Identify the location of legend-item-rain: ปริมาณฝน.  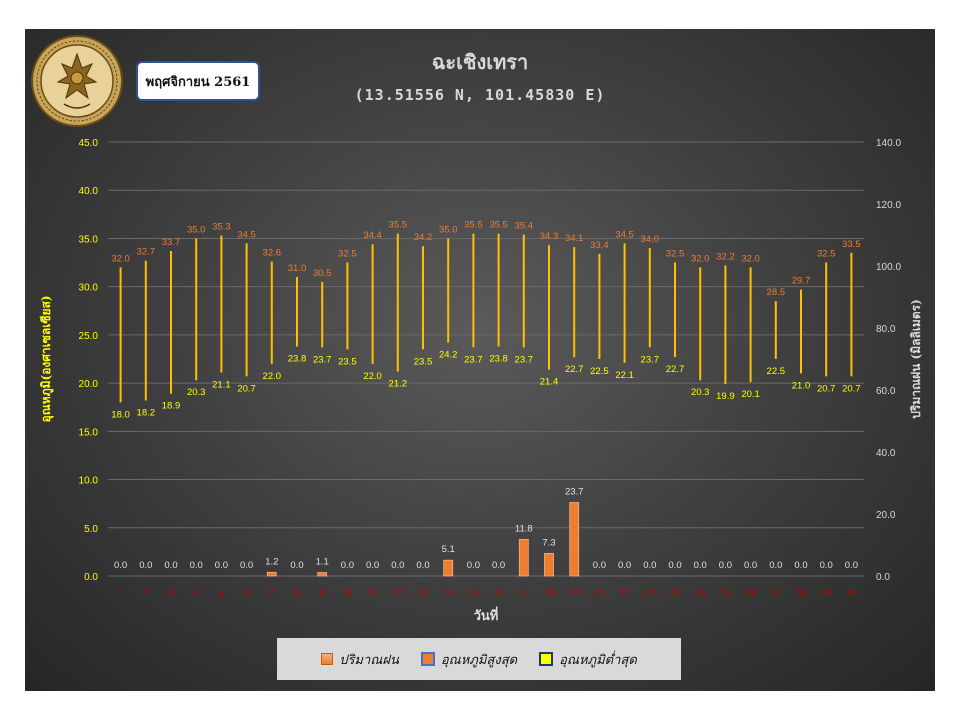
(360, 659).